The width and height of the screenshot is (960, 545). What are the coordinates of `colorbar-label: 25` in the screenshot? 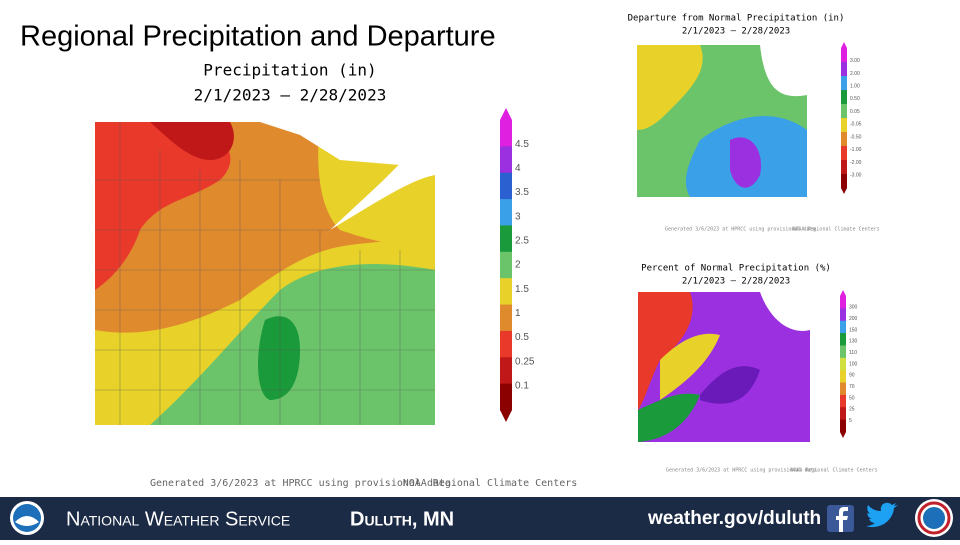 It's located at (852, 410).